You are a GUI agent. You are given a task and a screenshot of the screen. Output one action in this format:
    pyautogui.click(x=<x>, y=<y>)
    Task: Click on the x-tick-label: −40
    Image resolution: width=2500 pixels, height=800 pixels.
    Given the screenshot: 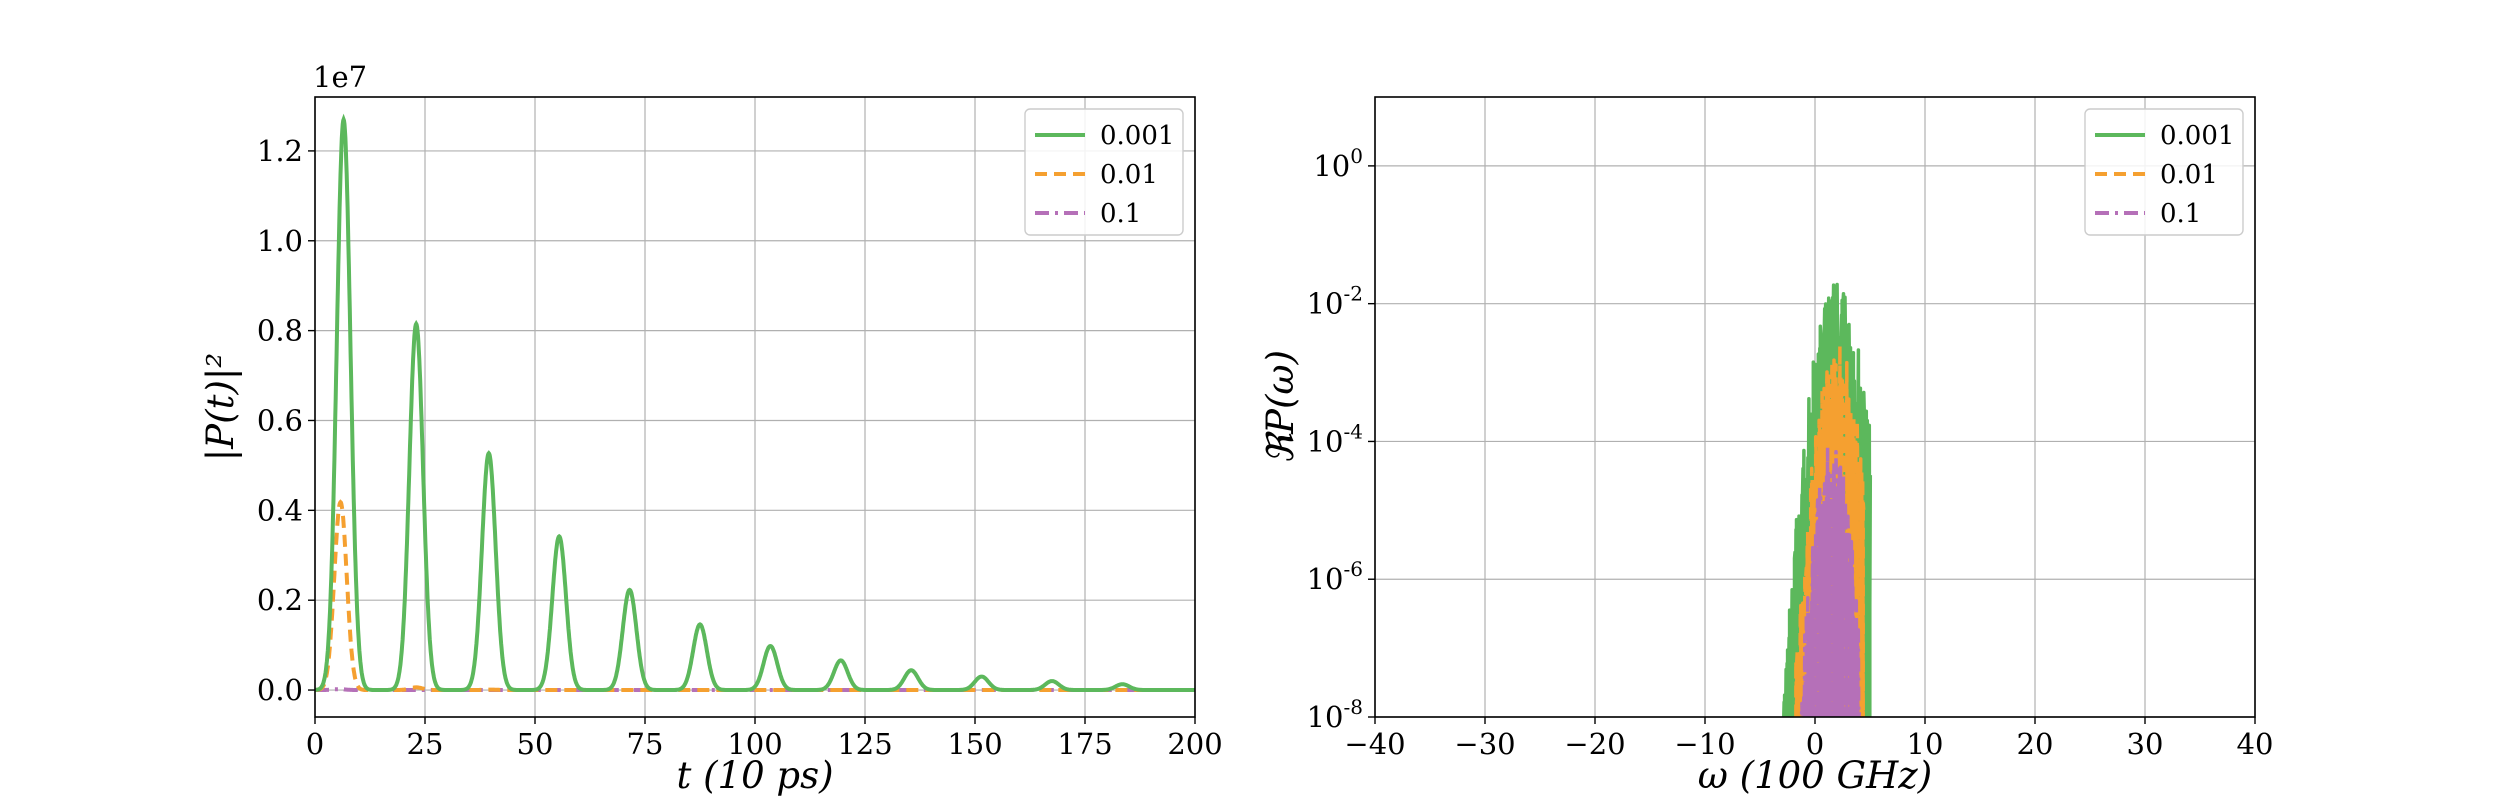 What is the action you would take?
    pyautogui.click(x=1374, y=744)
    